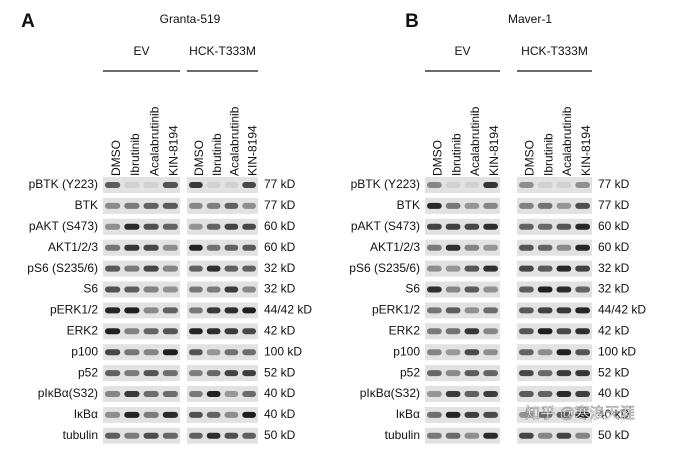  Describe the element at coordinates (412, 21) in the screenshot. I see `panel-letter: B` at that location.